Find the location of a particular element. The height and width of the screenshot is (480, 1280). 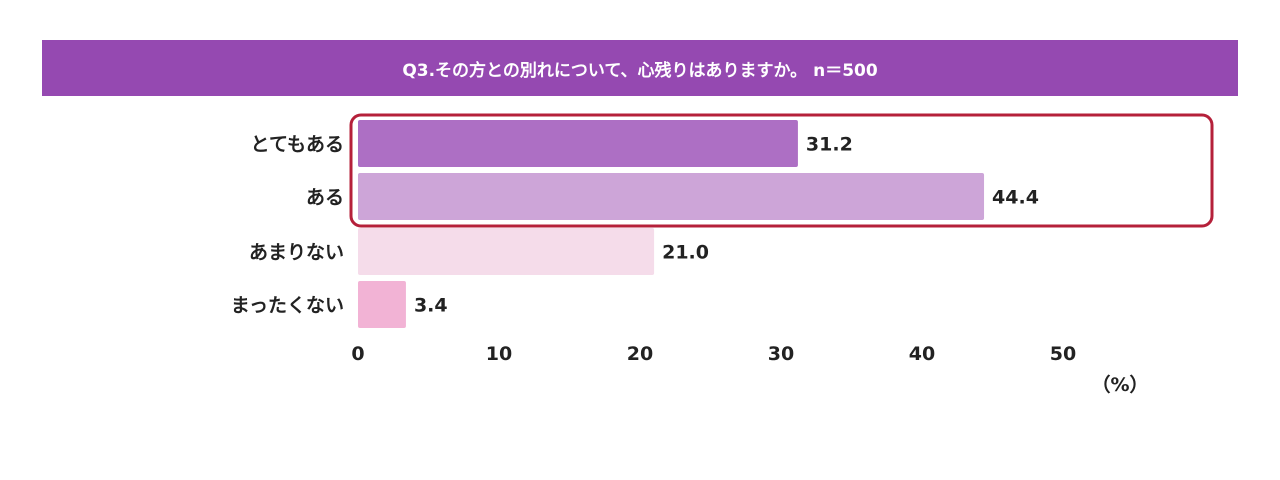

x-tick-label: 20 is located at coordinates (640, 354).